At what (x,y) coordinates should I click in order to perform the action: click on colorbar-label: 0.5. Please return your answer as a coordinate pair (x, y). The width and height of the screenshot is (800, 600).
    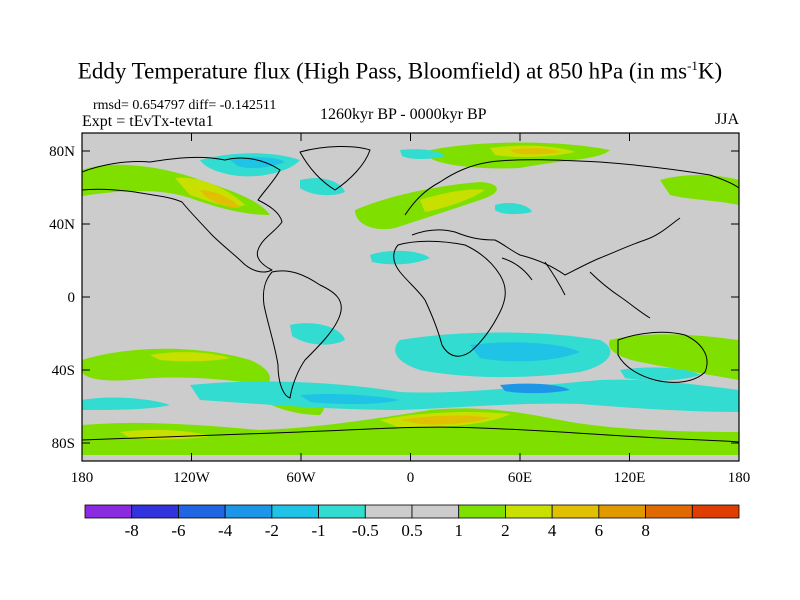
    Looking at the image, I should click on (411, 530).